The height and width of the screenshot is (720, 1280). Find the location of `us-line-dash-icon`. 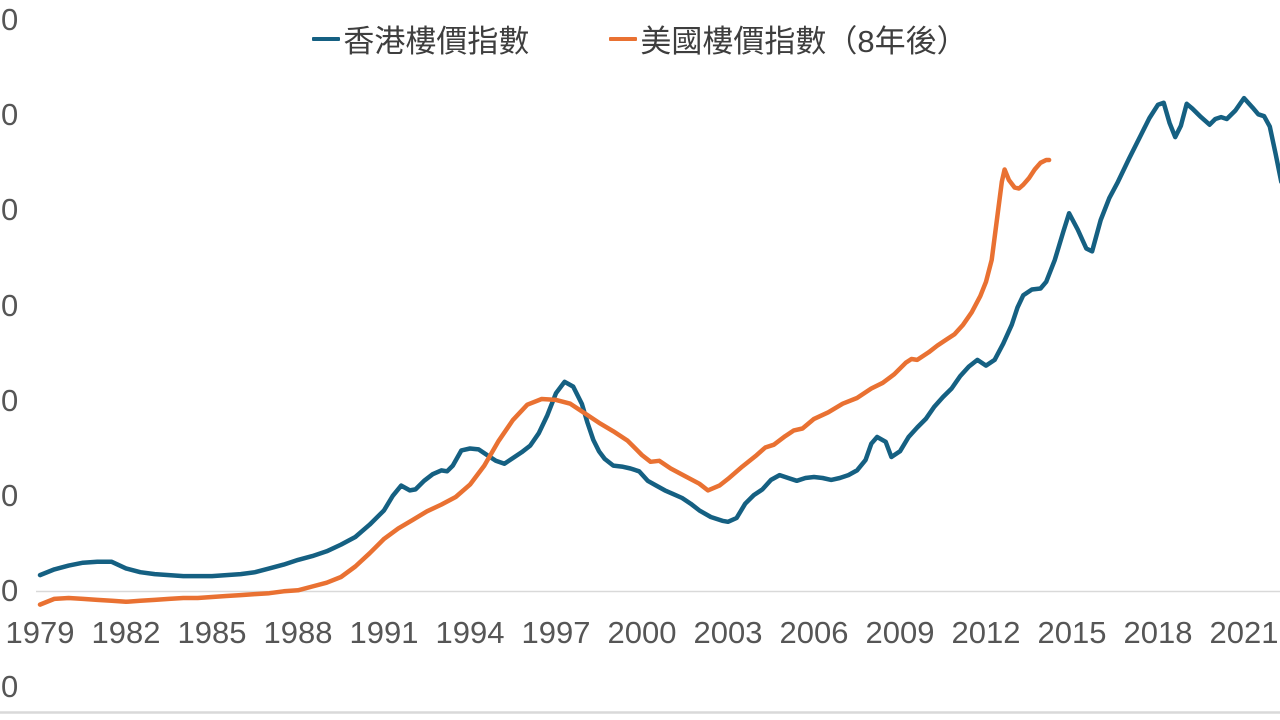

us-line-dash-icon is located at coordinates (623, 38).